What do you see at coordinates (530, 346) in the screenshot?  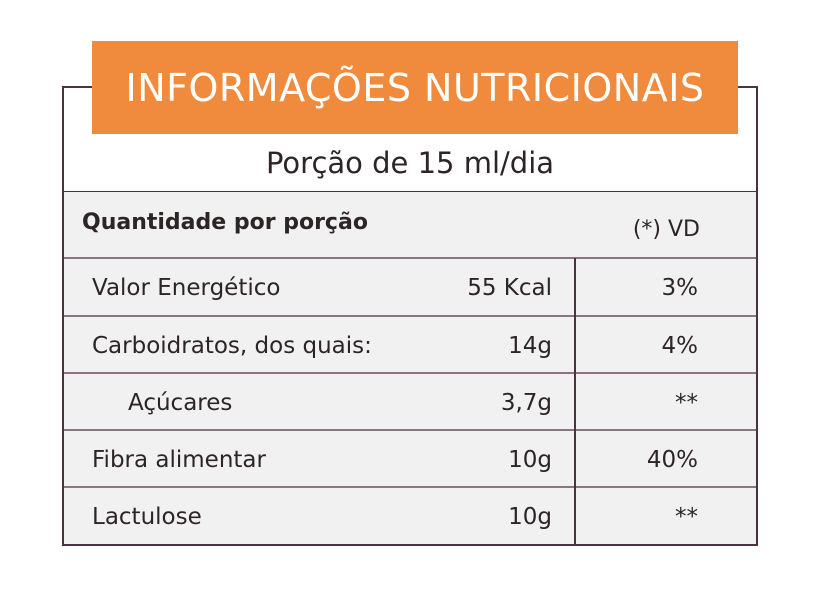 I see `nutrient-amount: 14g` at bounding box center [530, 346].